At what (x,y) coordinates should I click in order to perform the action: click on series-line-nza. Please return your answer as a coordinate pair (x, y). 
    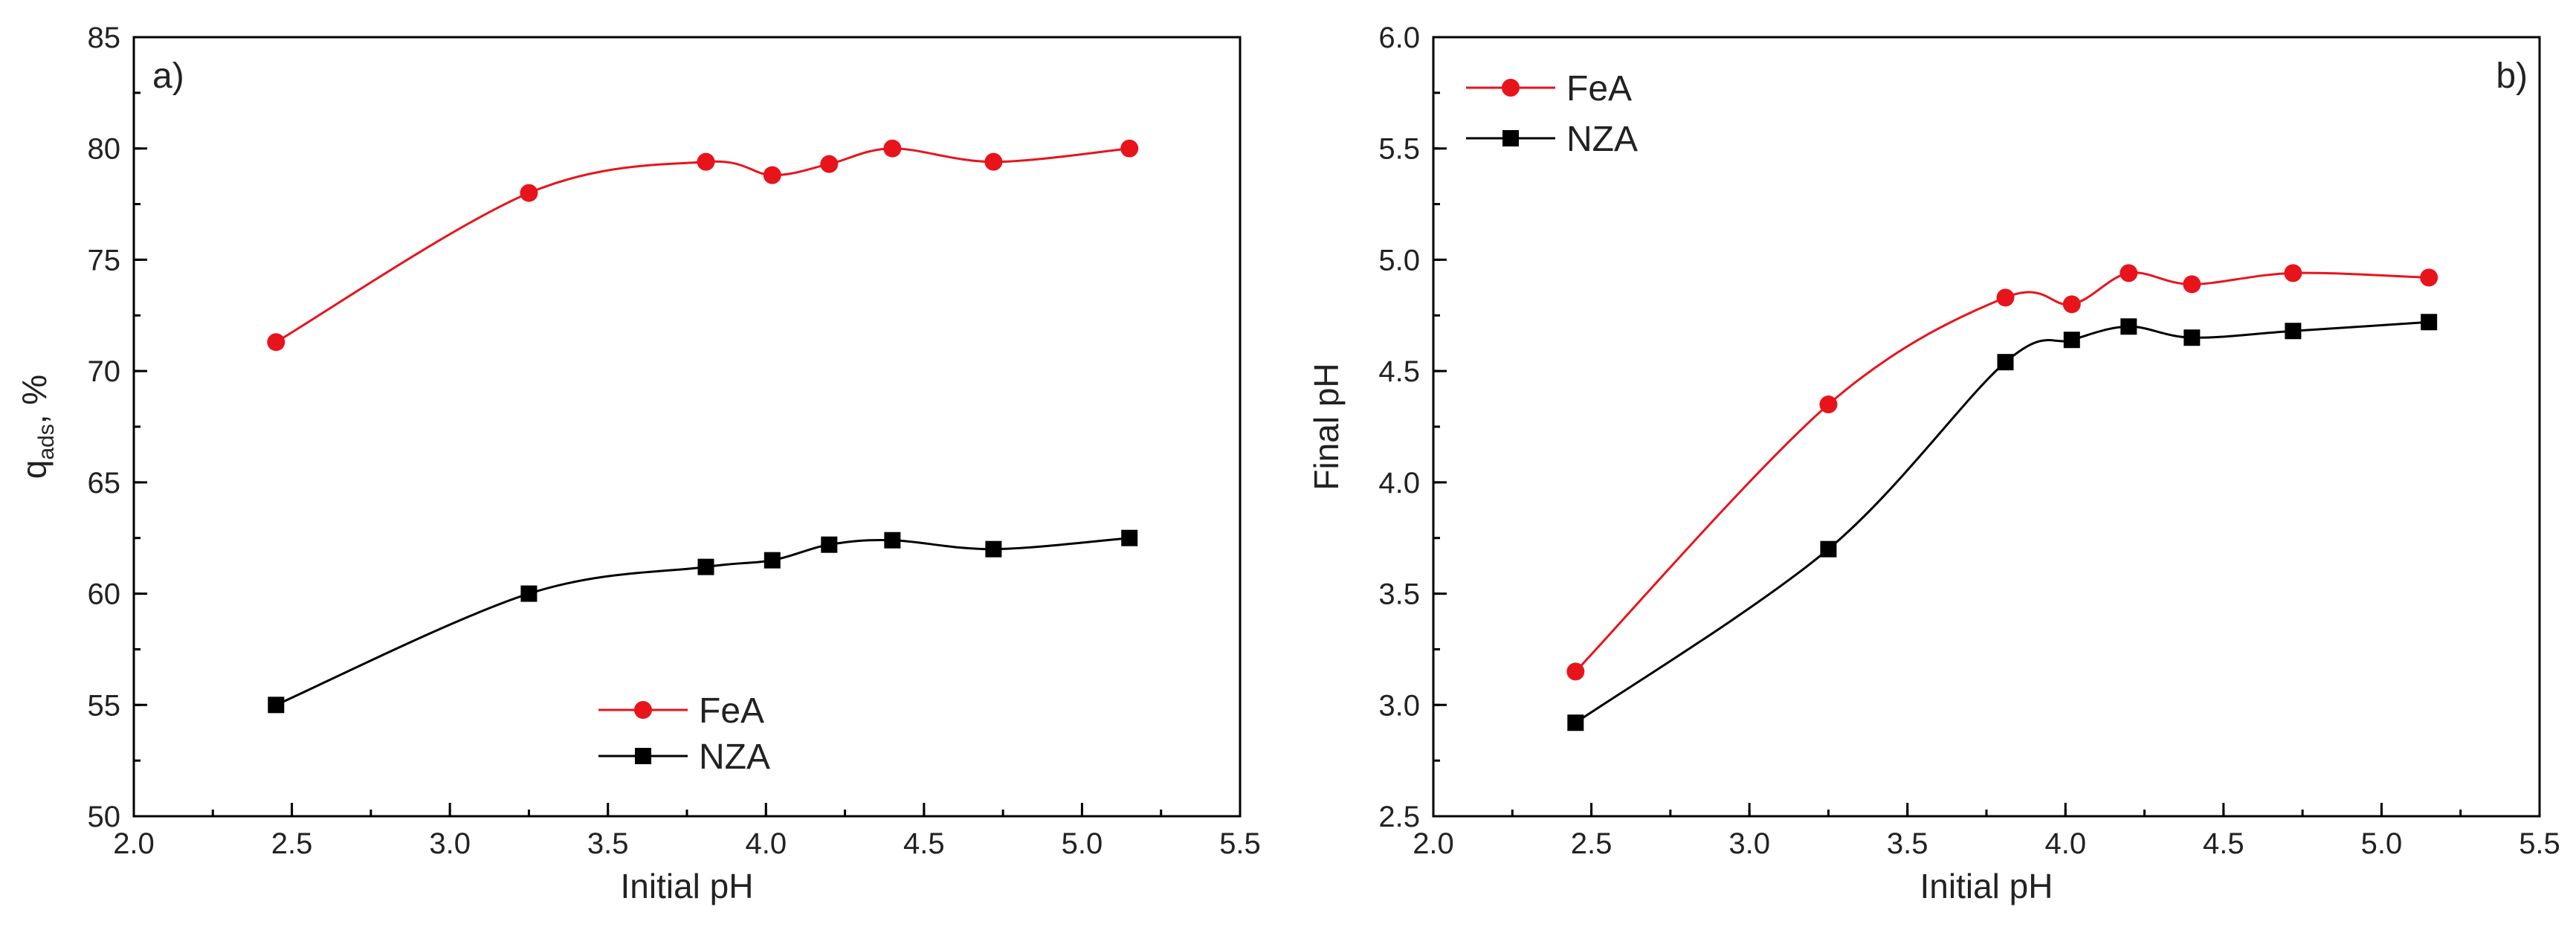
    Looking at the image, I should click on (2002, 522).